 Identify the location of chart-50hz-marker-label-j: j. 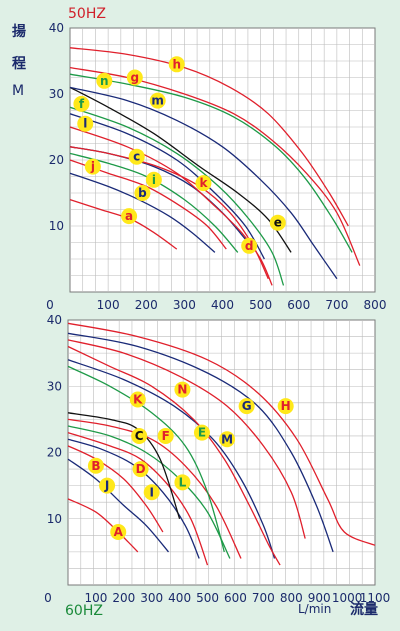
(92, 167).